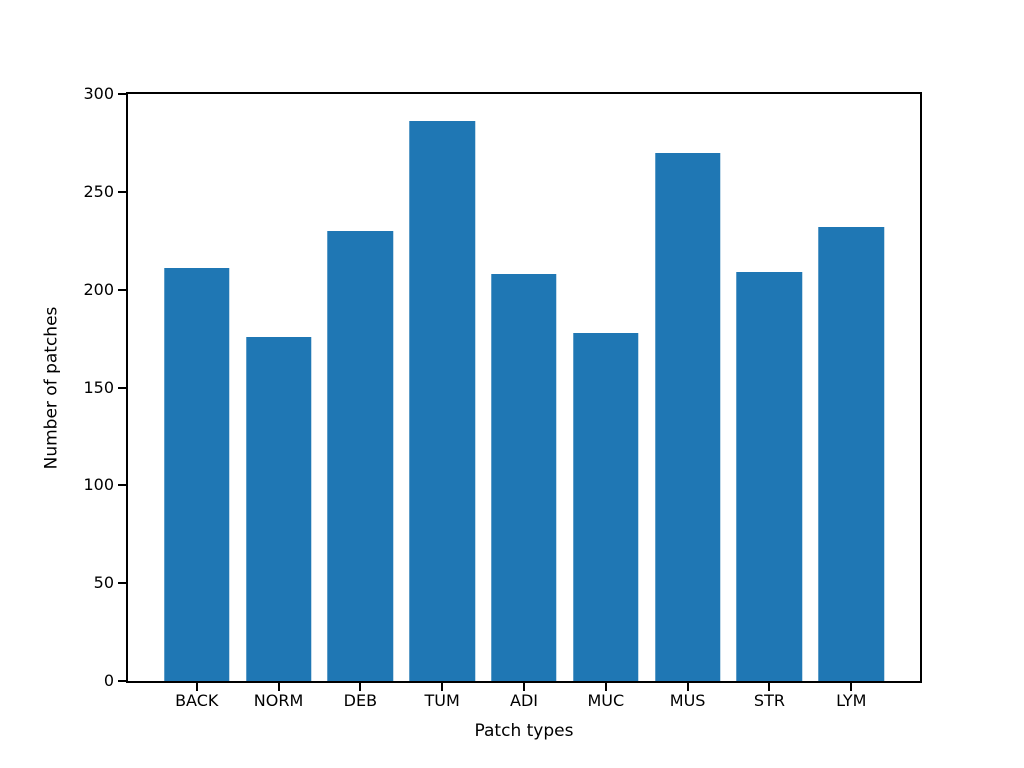 The width and height of the screenshot is (1024, 768). What do you see at coordinates (196, 474) in the screenshot?
I see `bar-back` at bounding box center [196, 474].